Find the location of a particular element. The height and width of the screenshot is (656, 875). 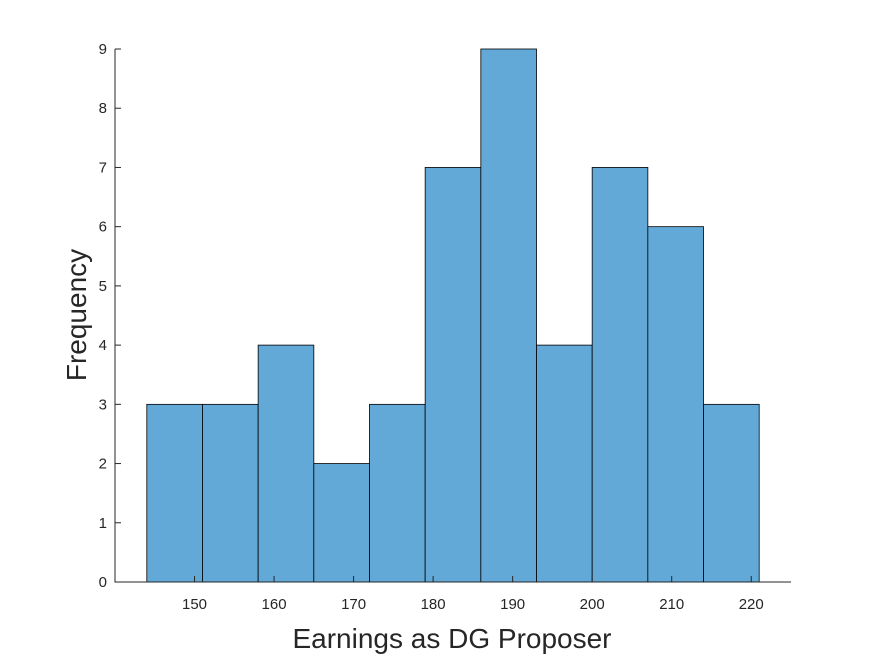

x-tick-label: 160 is located at coordinates (274, 604).